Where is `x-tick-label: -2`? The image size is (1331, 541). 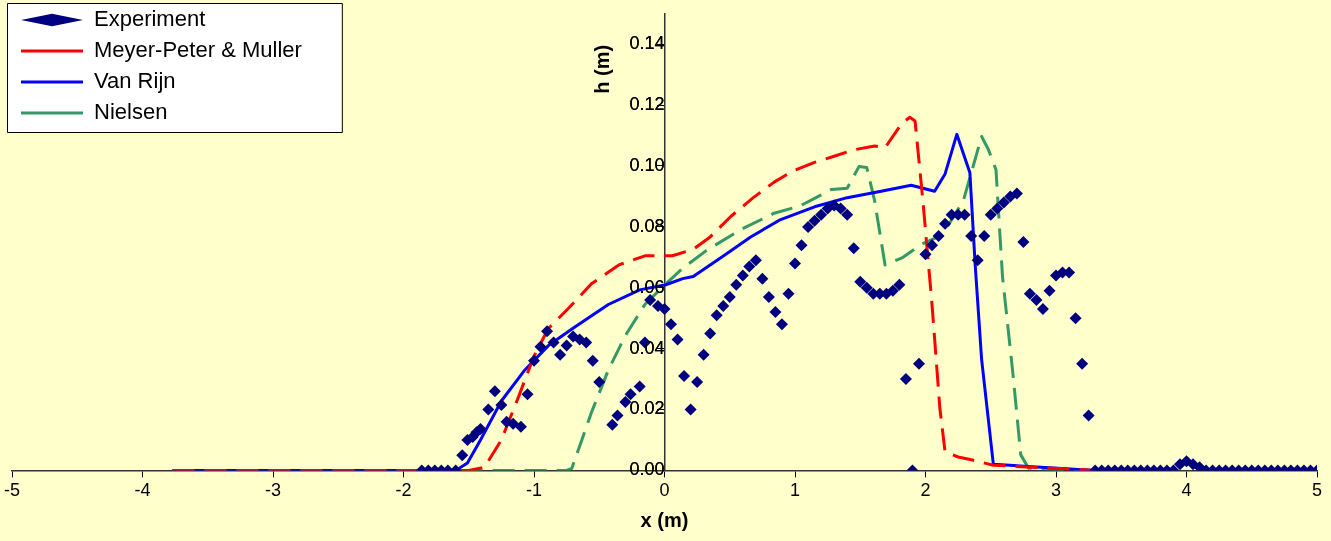
x-tick-label: -2 is located at coordinates (403, 490).